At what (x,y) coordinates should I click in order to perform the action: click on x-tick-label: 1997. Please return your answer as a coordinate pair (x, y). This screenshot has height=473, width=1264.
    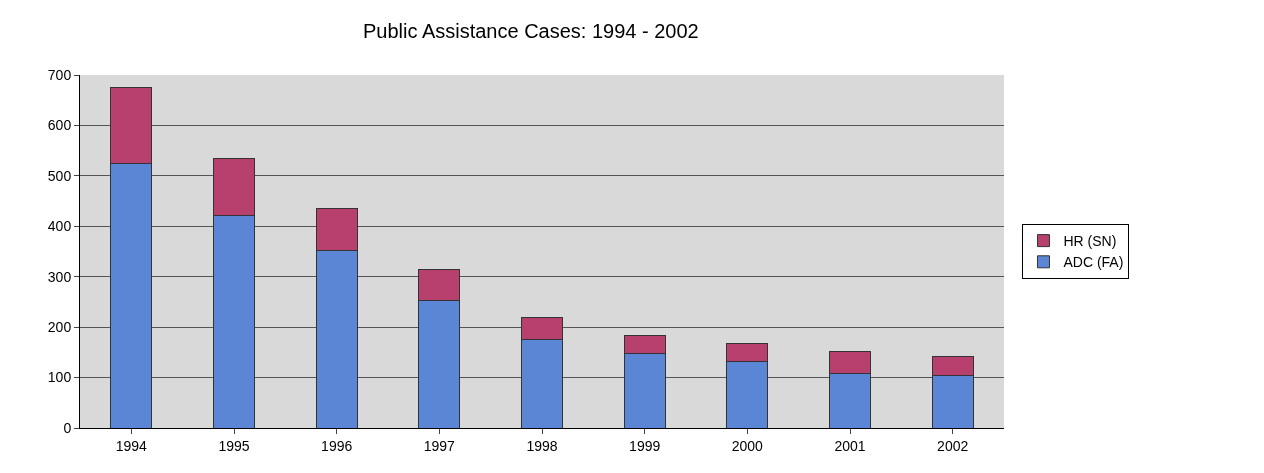
    Looking at the image, I should click on (439, 445).